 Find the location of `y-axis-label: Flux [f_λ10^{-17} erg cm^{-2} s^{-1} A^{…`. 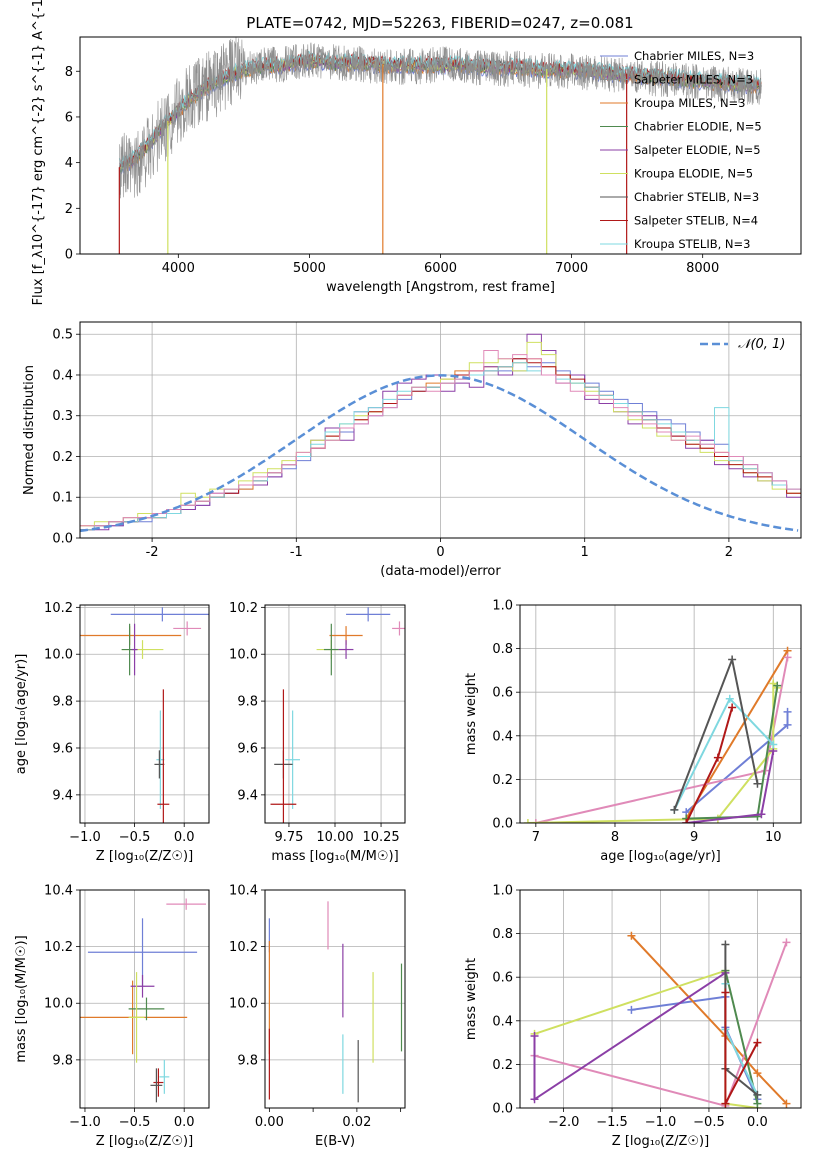

y-axis-label: Flux [f_λ10^{-17} erg cm^{-2} s^{-1} A^{… is located at coordinates (38, 152).